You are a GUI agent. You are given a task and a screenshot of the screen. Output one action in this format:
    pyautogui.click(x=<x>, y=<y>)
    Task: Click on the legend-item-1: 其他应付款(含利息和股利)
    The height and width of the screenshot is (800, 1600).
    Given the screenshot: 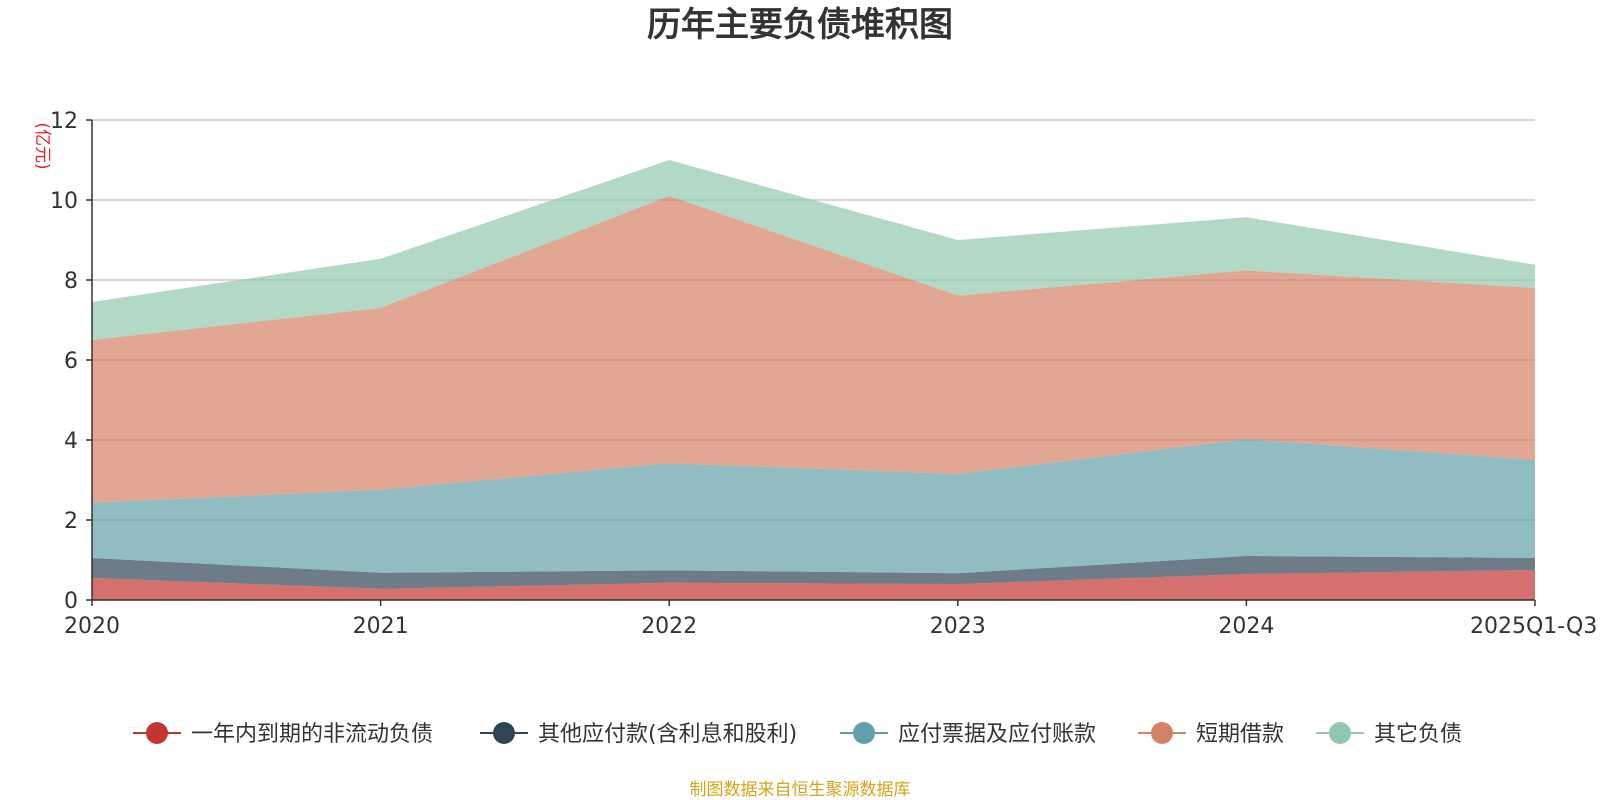 What is the action you would take?
    pyautogui.click(x=638, y=734)
    